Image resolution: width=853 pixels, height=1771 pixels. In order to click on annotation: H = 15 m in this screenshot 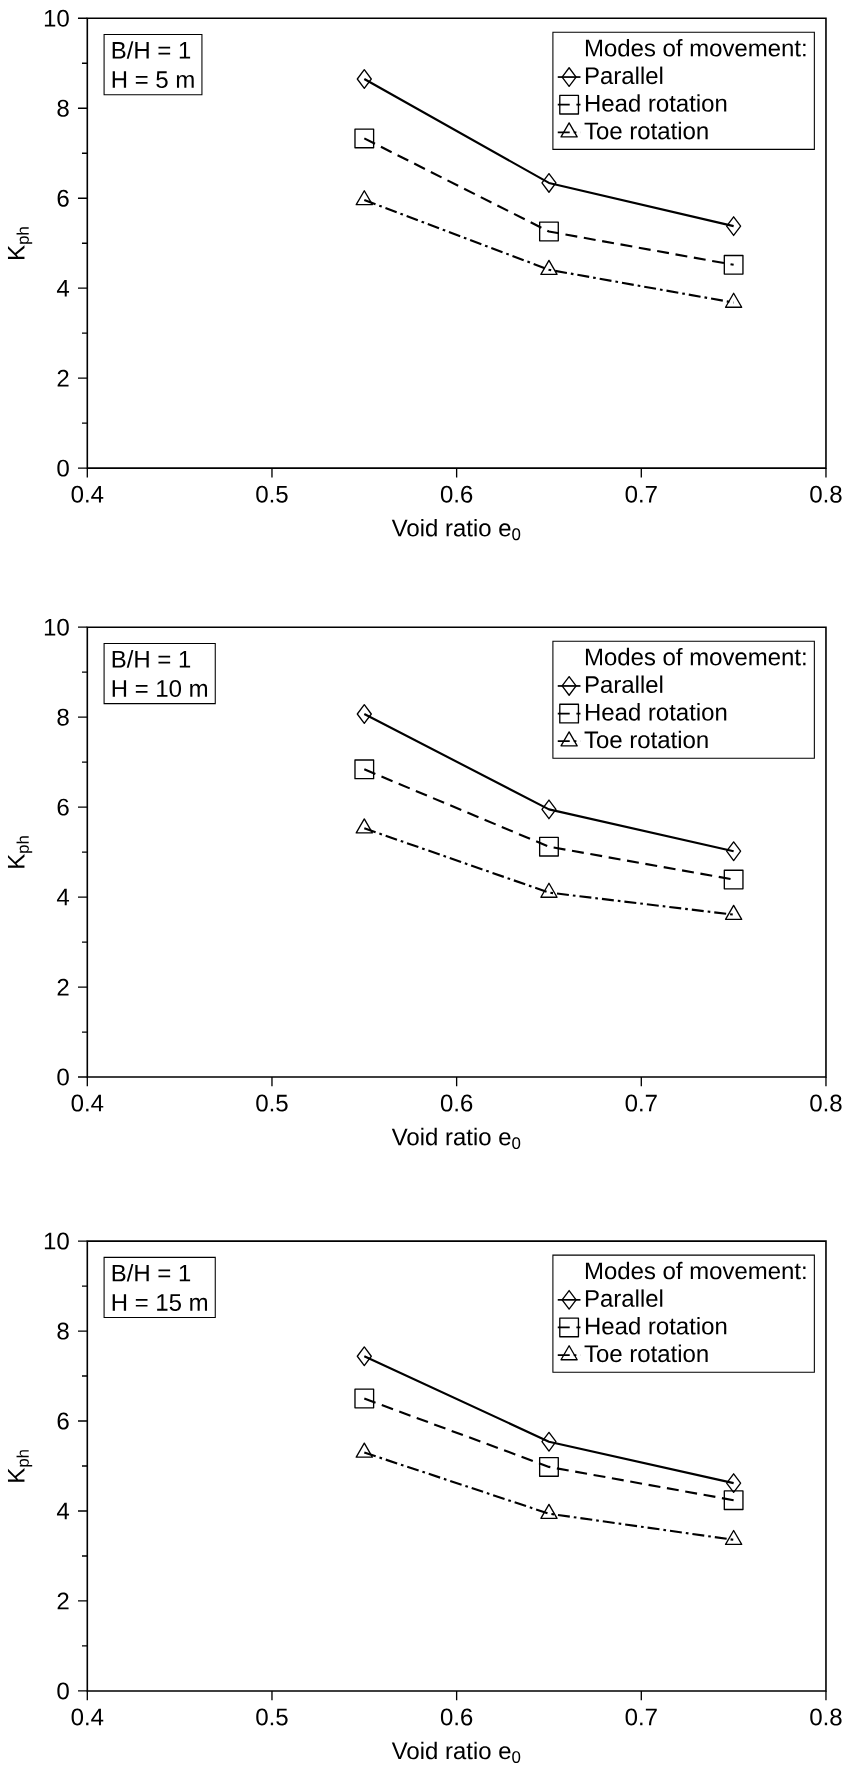, I will do `click(160, 1302)`.